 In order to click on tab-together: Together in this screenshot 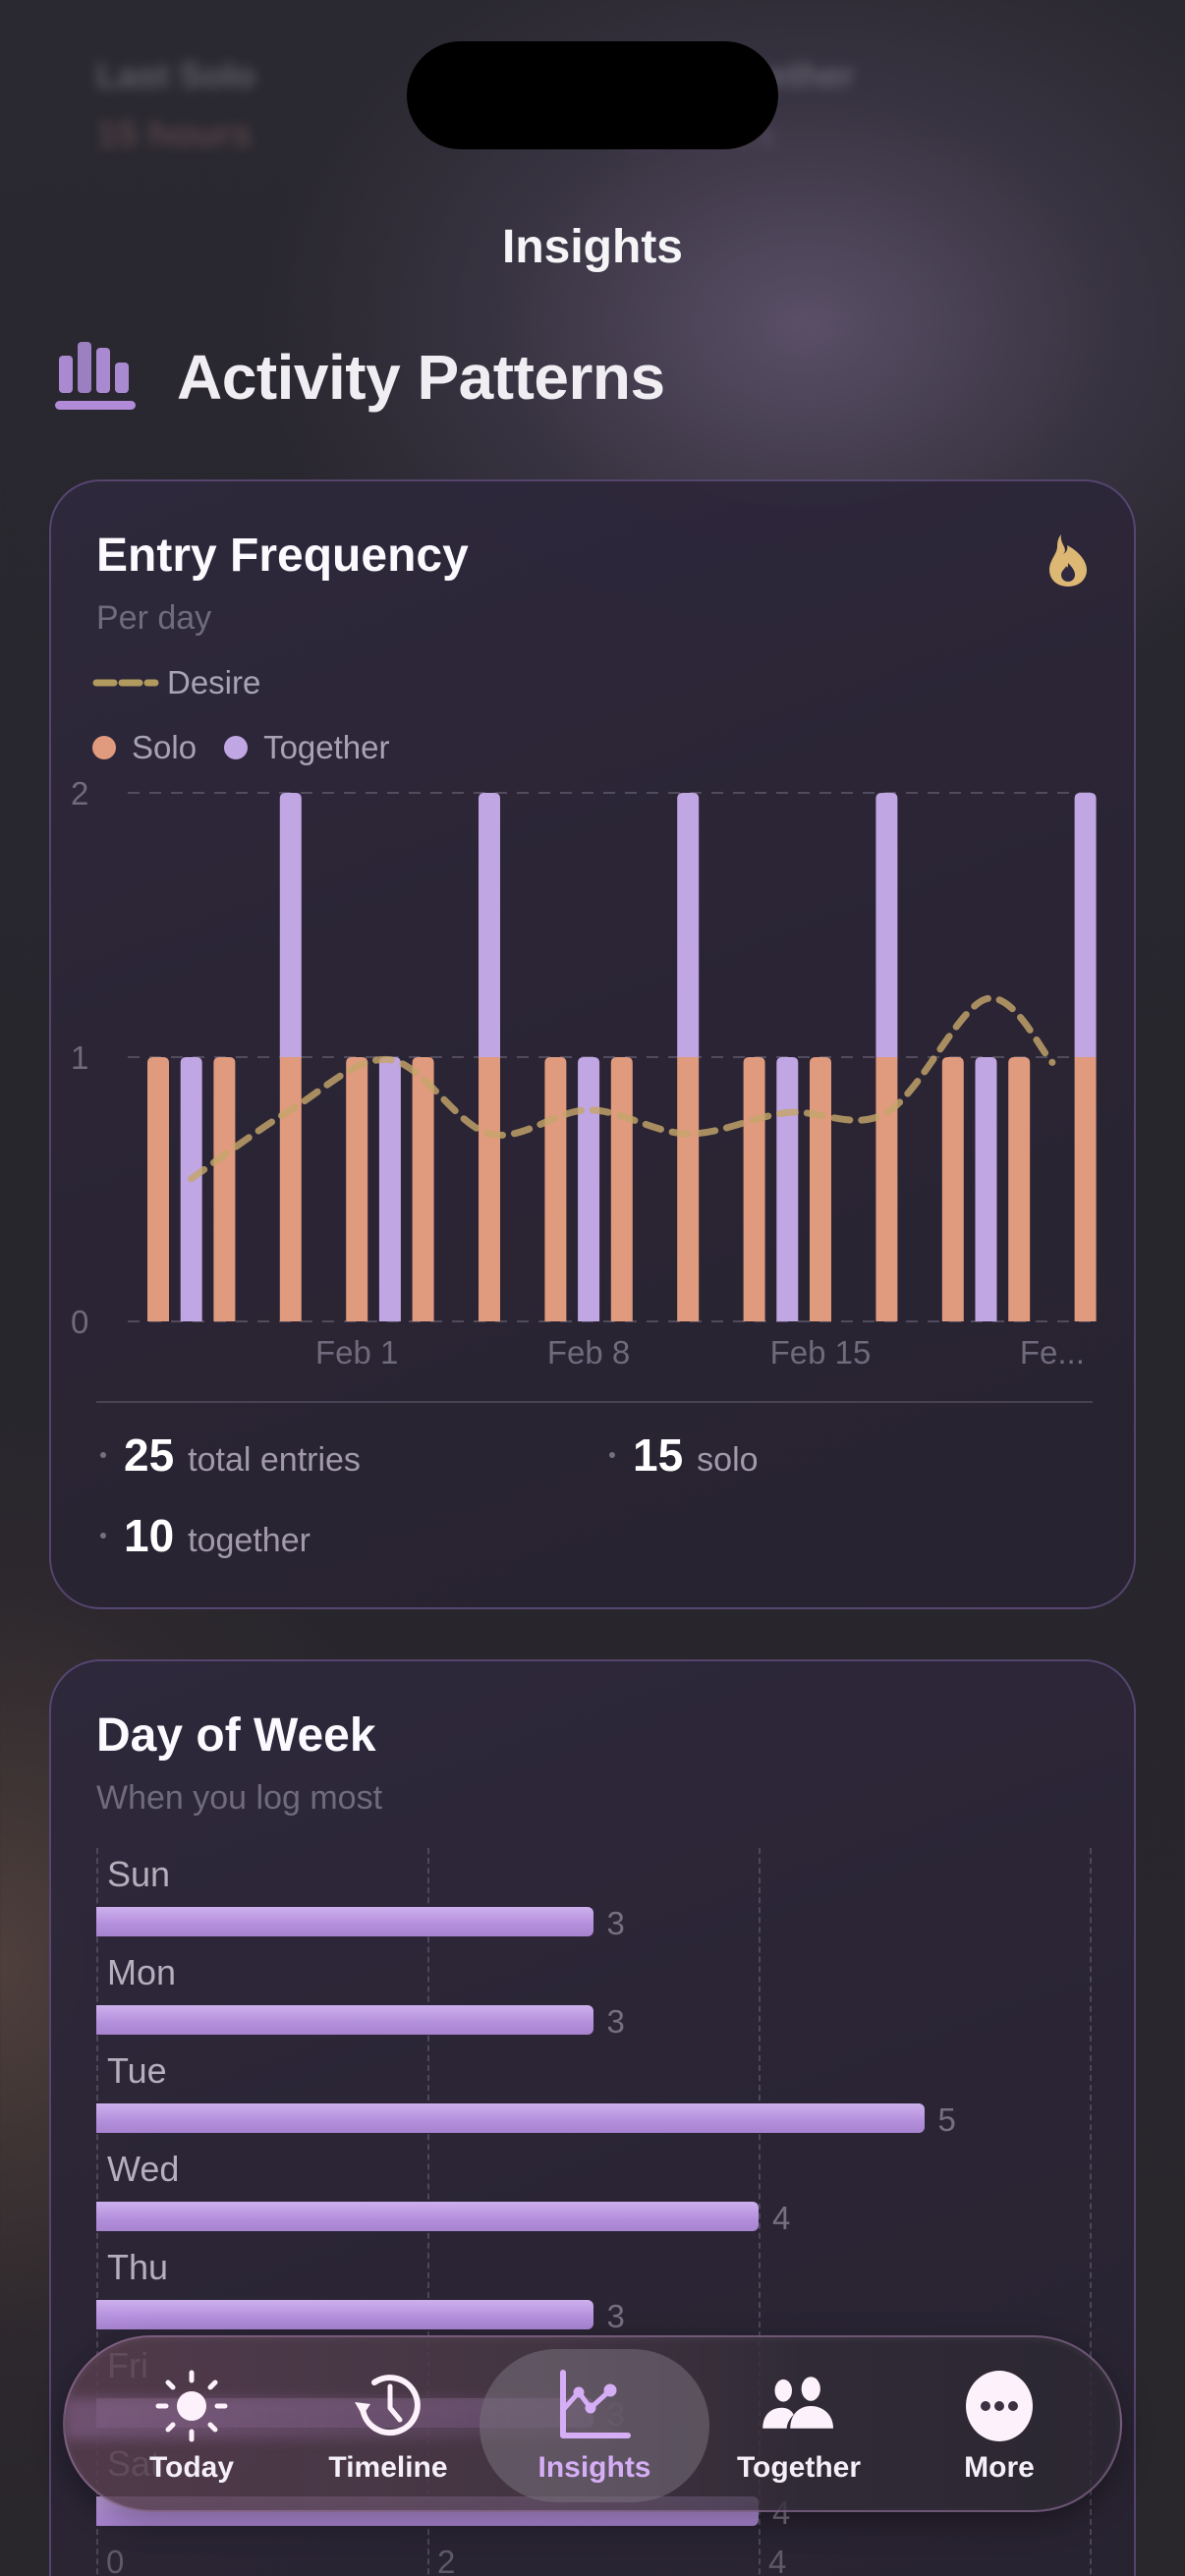, I will do `click(799, 2423)`.